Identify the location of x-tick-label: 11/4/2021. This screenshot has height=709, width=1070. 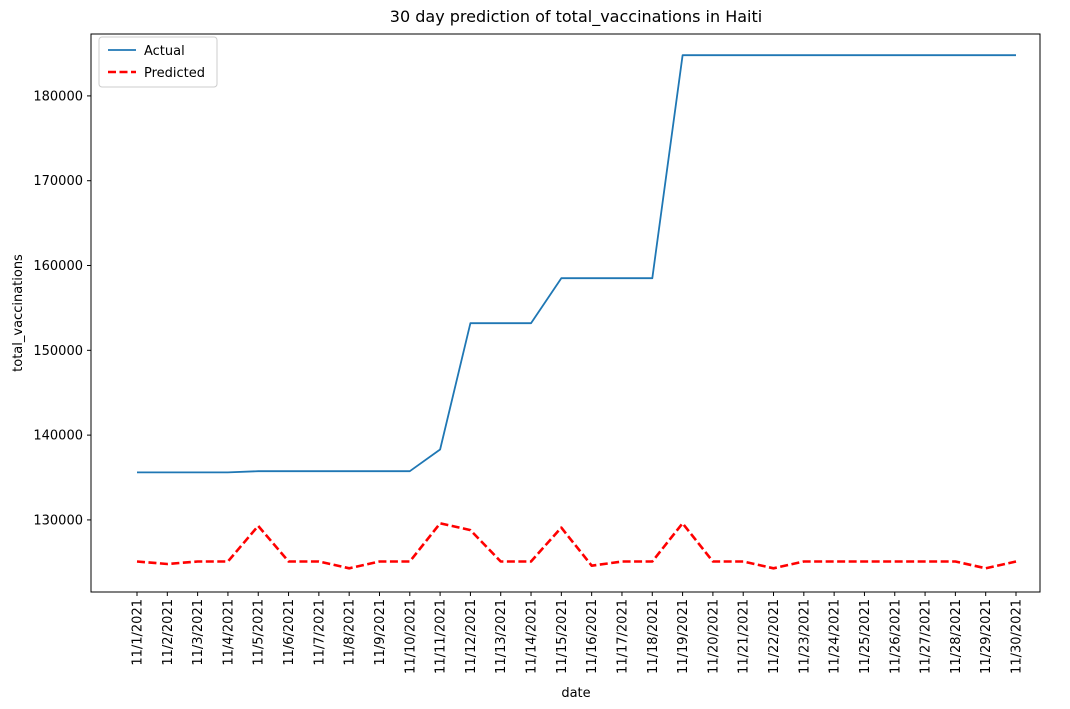
(228, 632).